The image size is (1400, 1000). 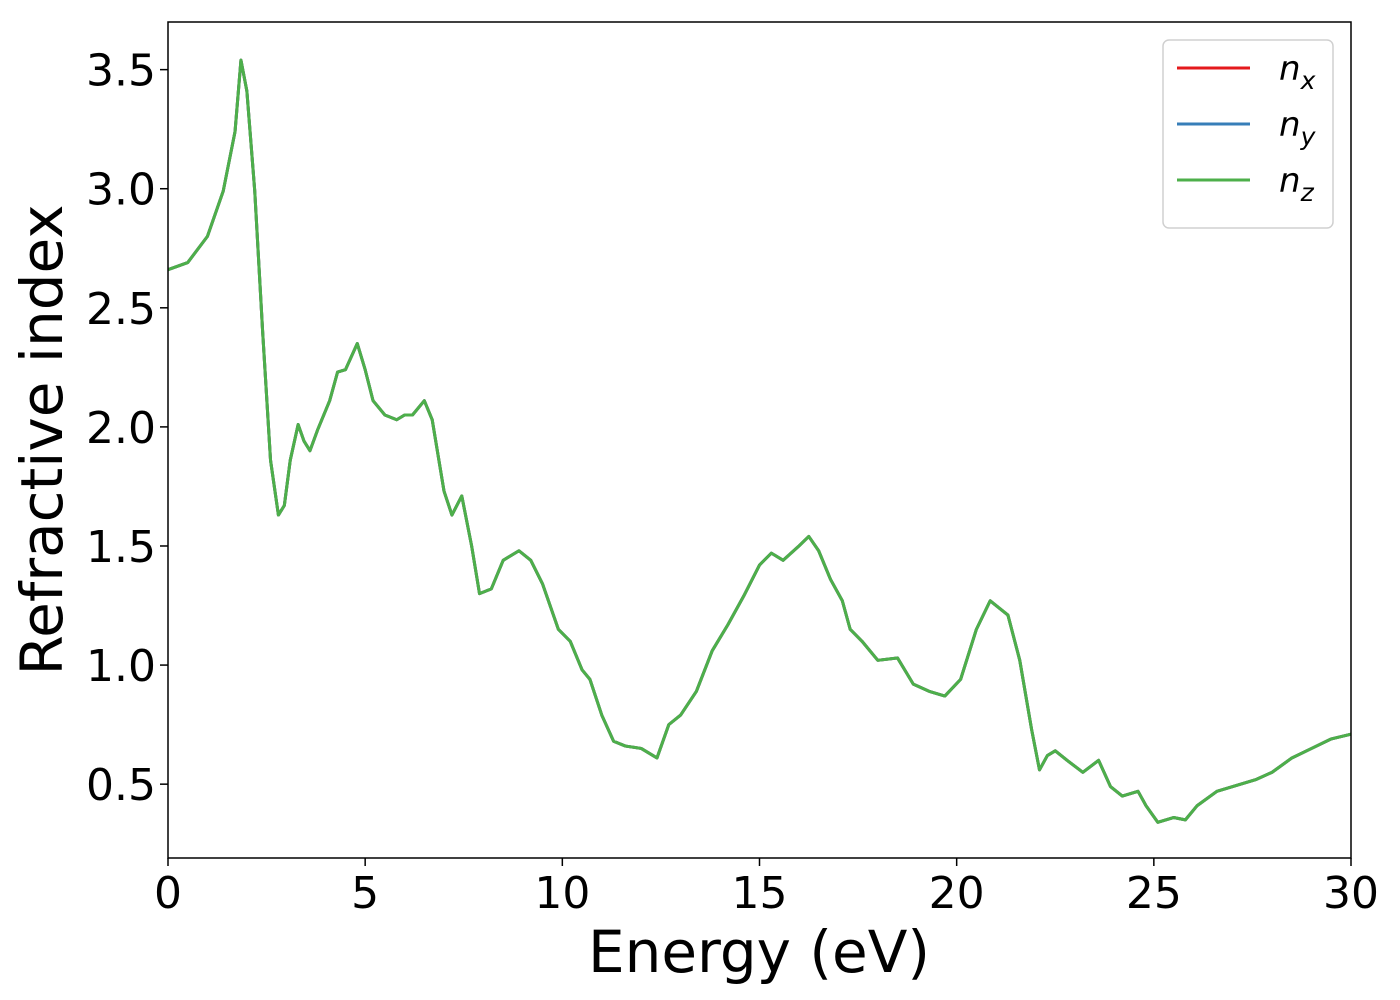 I want to click on y-tick-label: 3.5, so click(x=121, y=71).